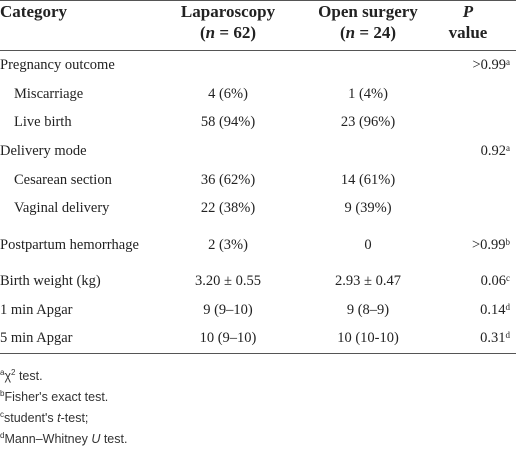  Describe the element at coordinates (493, 338) in the screenshot. I see `p-value: 0.31` at that location.